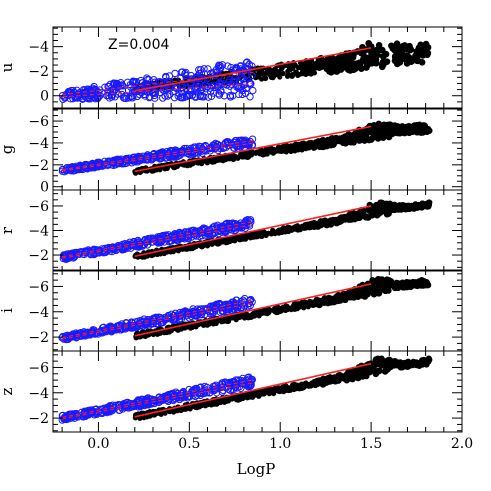 The width and height of the screenshot is (491, 491). I want to click on y-axis-label-z: z, so click(8, 391).